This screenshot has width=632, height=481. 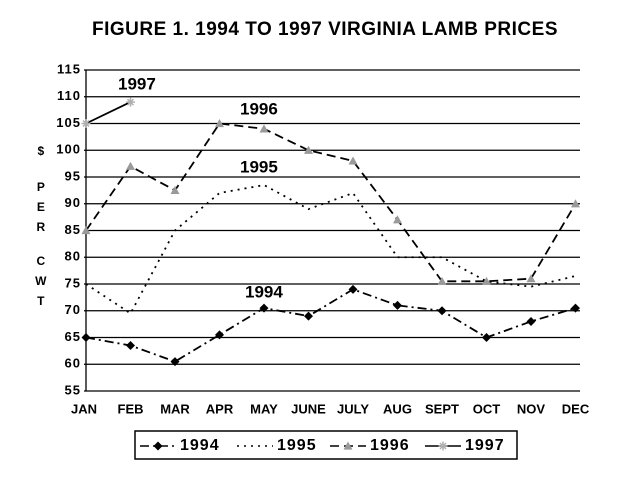 What do you see at coordinates (264, 291) in the screenshot?
I see `annotation: 1994` at bounding box center [264, 291].